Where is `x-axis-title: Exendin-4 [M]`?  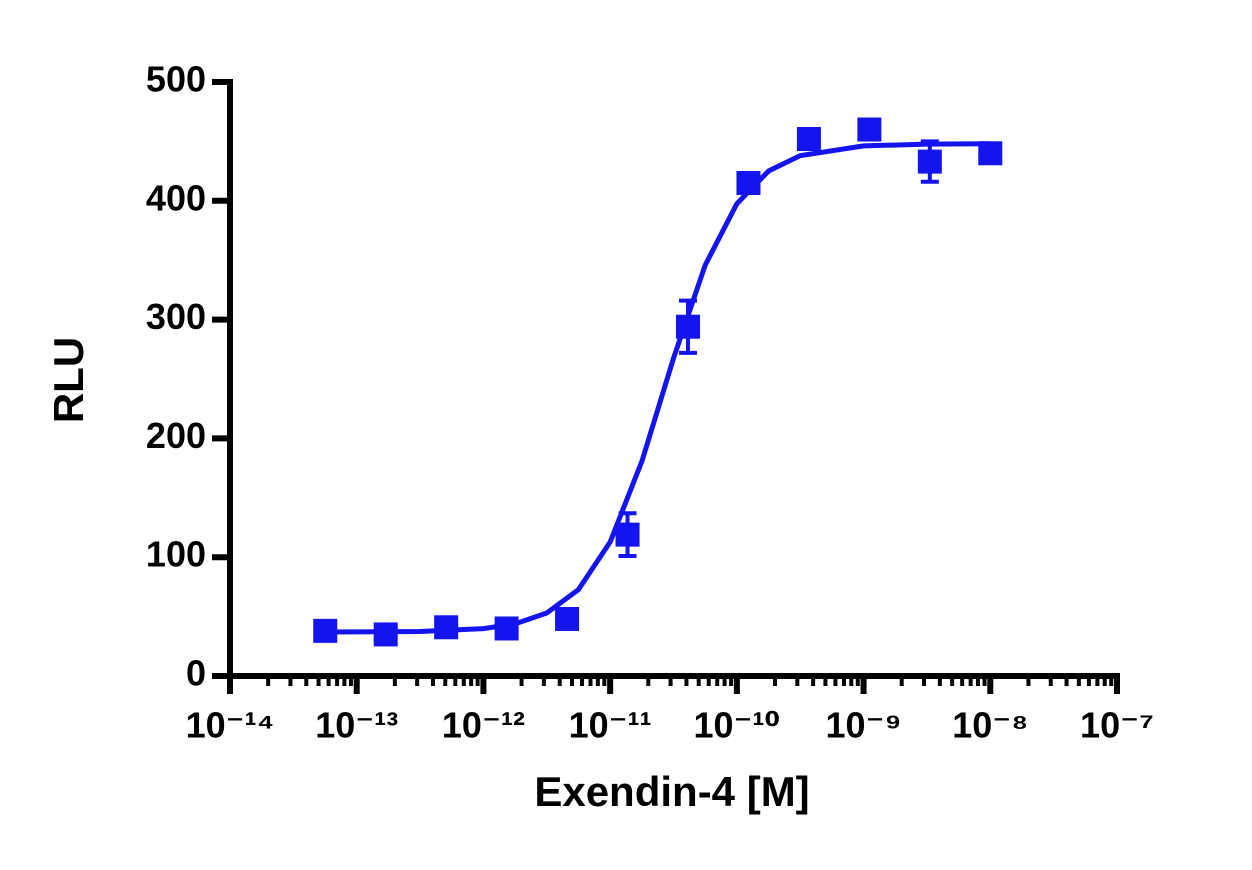 x-axis-title: Exendin-4 [M] is located at coordinates (671, 791).